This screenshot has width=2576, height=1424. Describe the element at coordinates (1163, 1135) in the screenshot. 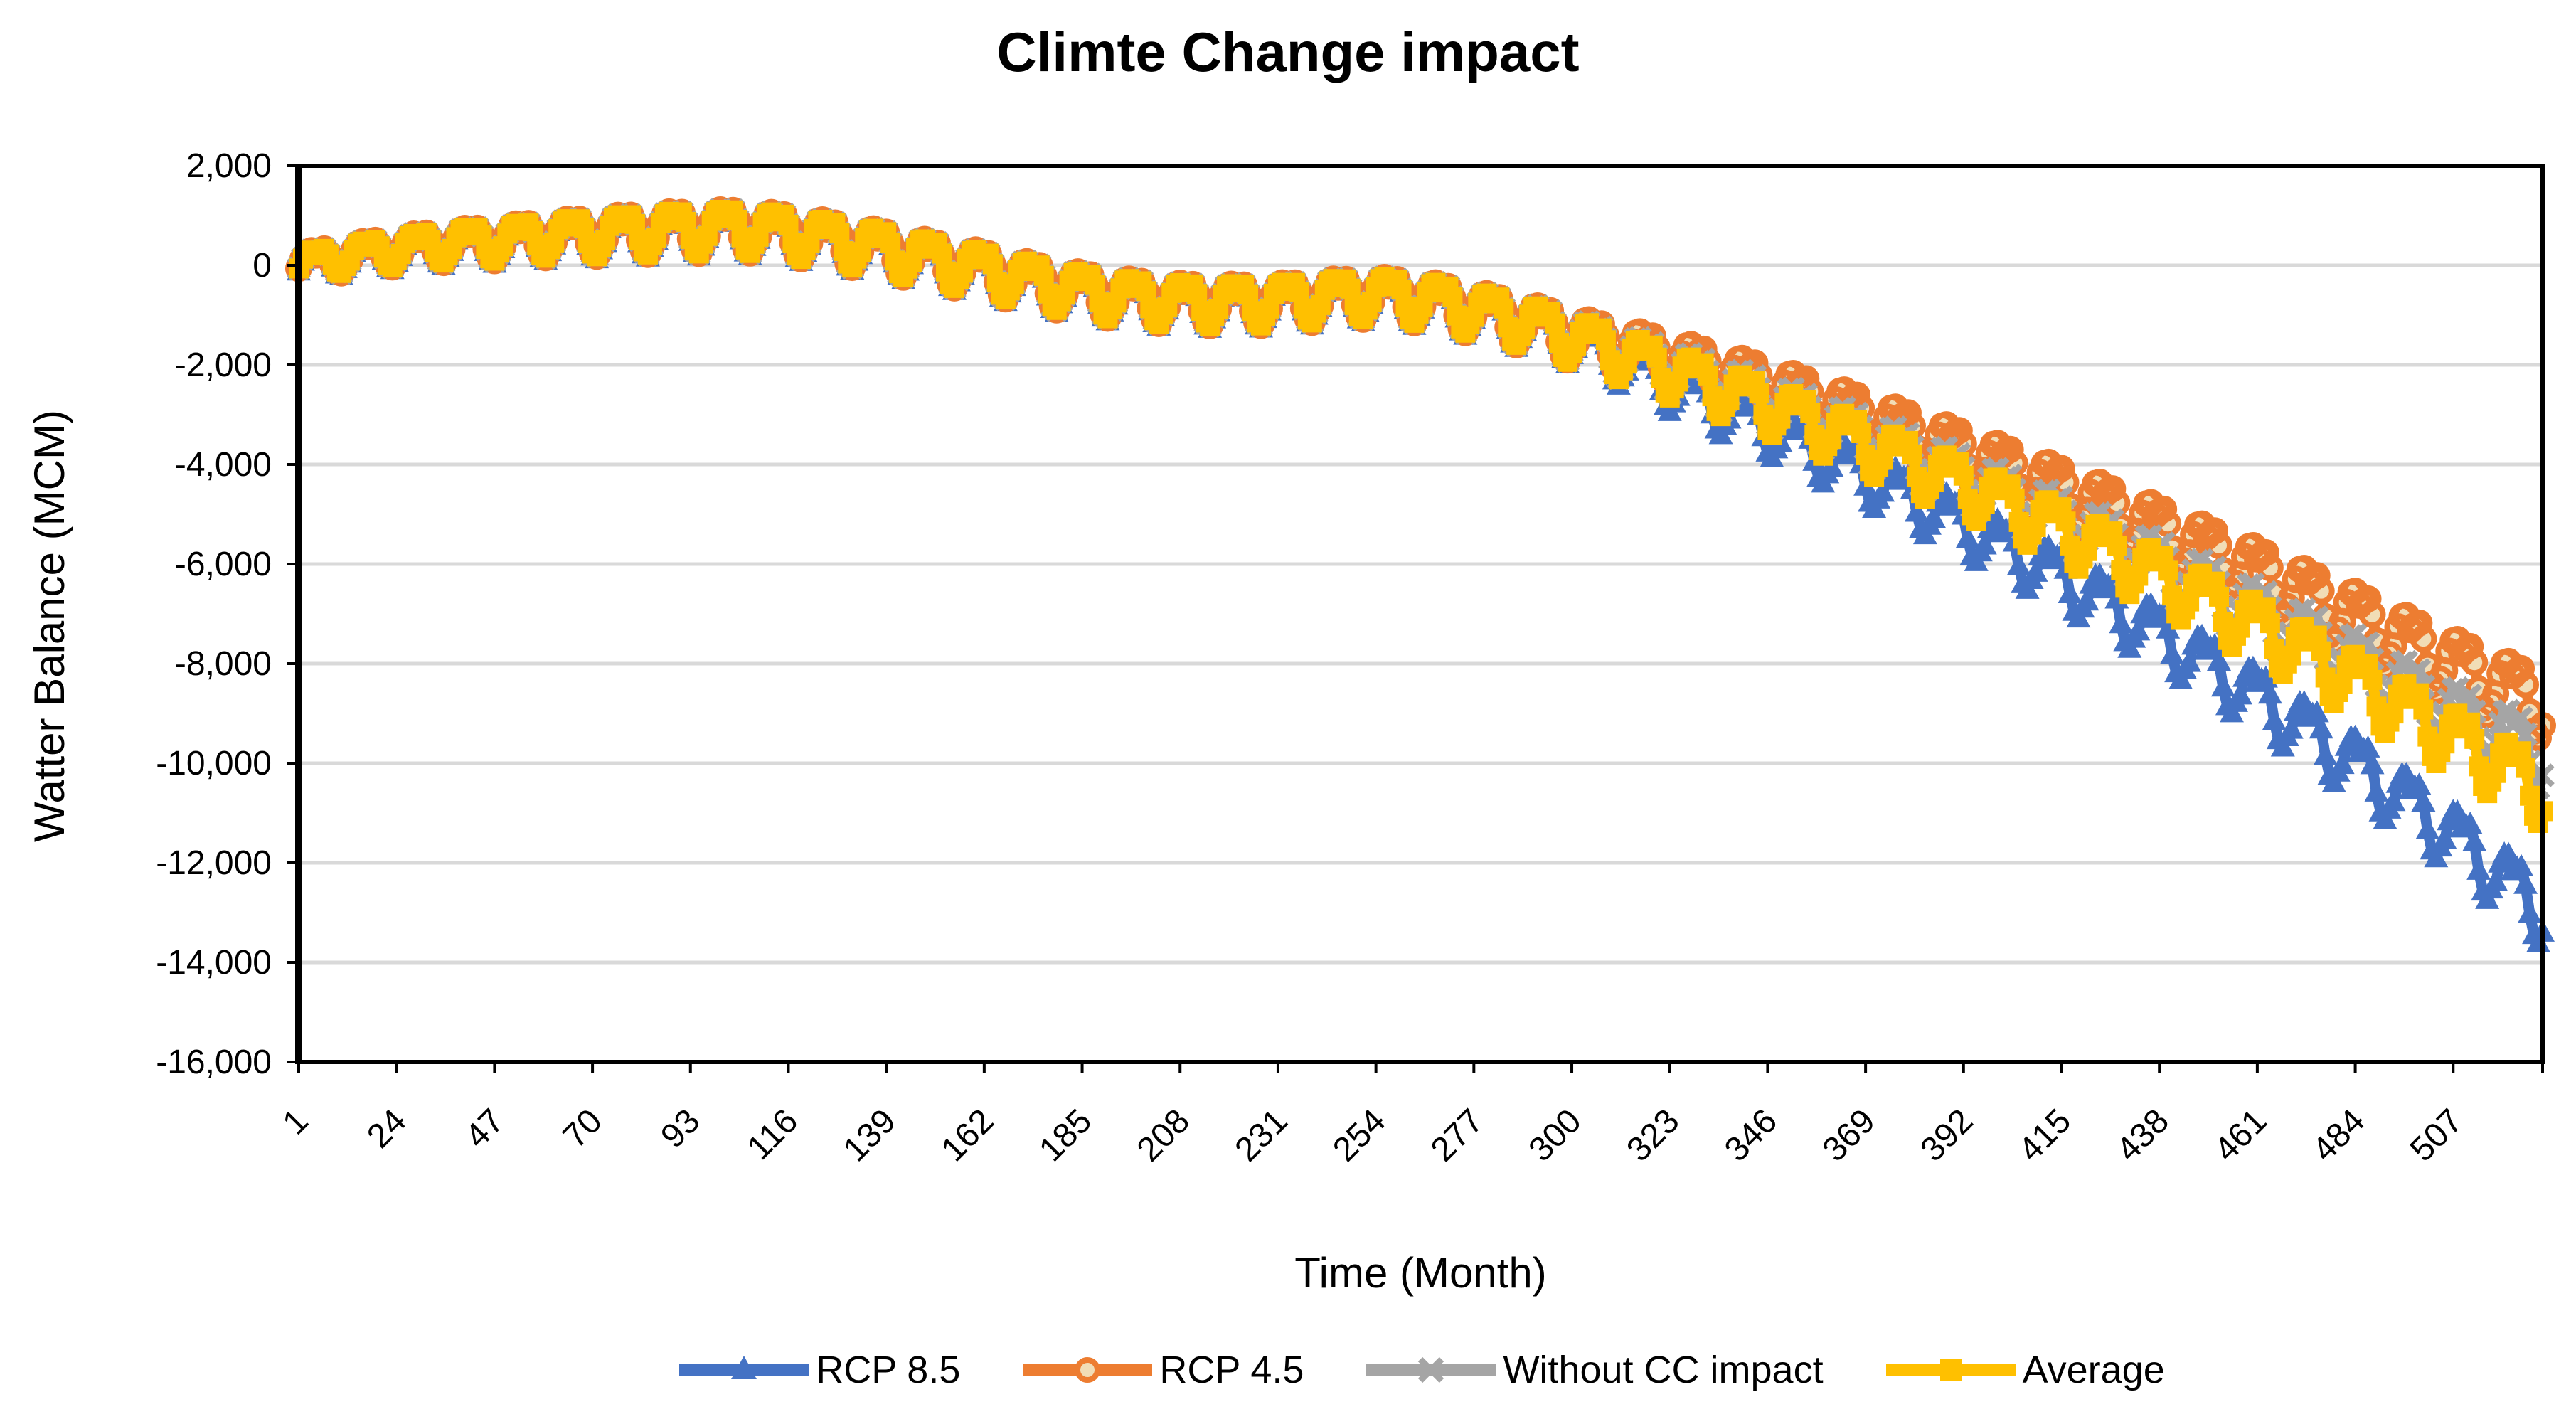

I see `x-tick-label: 208` at that location.